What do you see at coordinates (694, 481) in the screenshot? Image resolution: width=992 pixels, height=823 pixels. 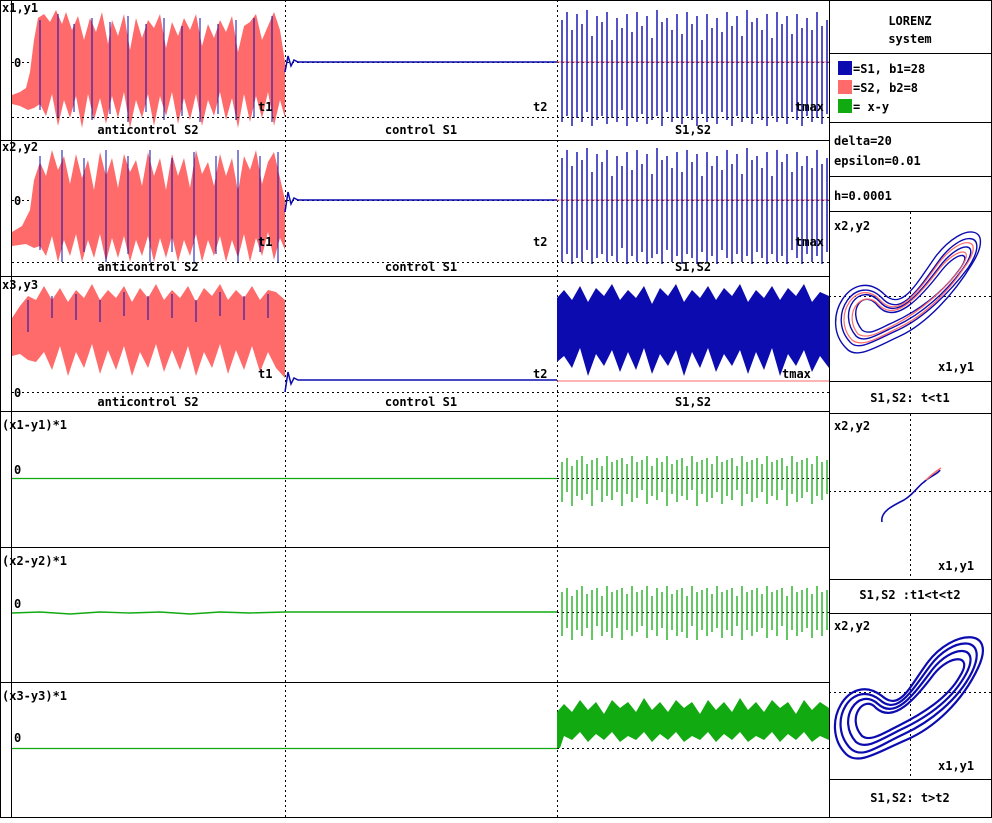 I see `series-diff-x1-chaos` at bounding box center [694, 481].